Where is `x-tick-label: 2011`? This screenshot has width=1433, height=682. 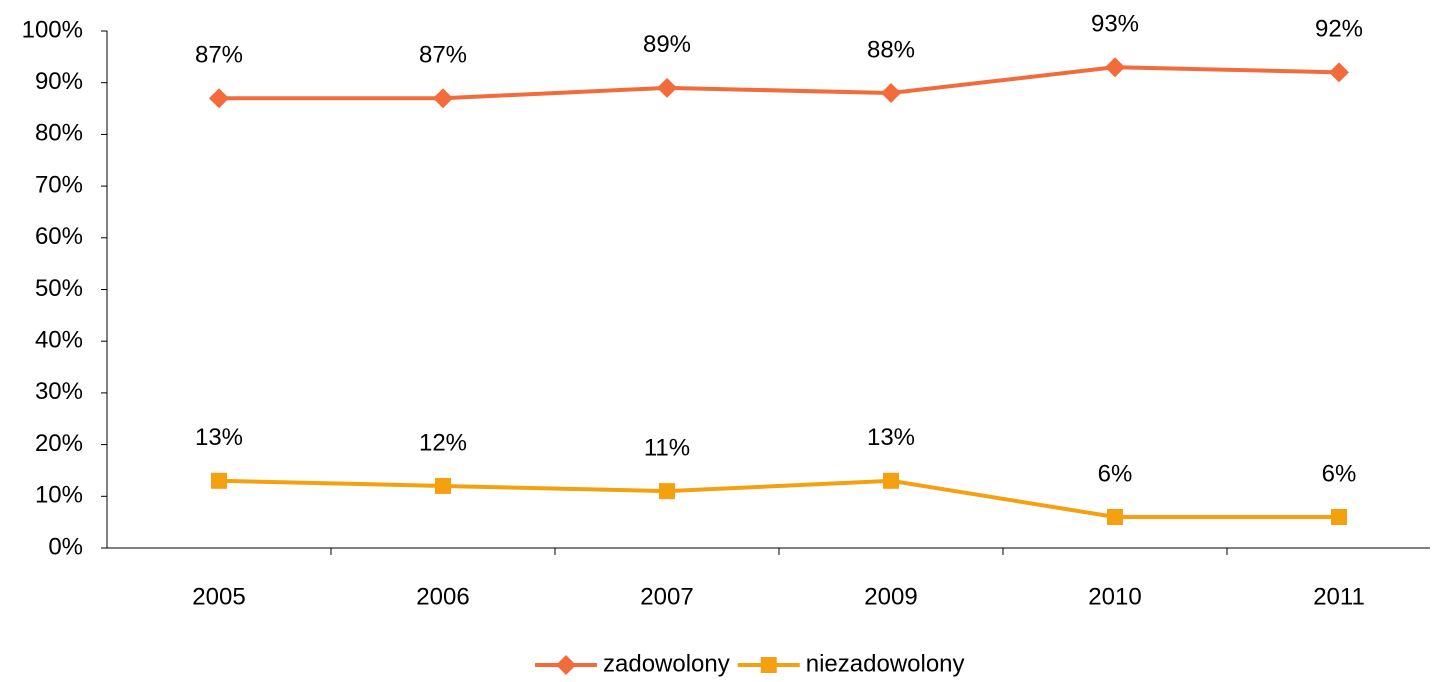
x-tick-label: 2011 is located at coordinates (1339, 596).